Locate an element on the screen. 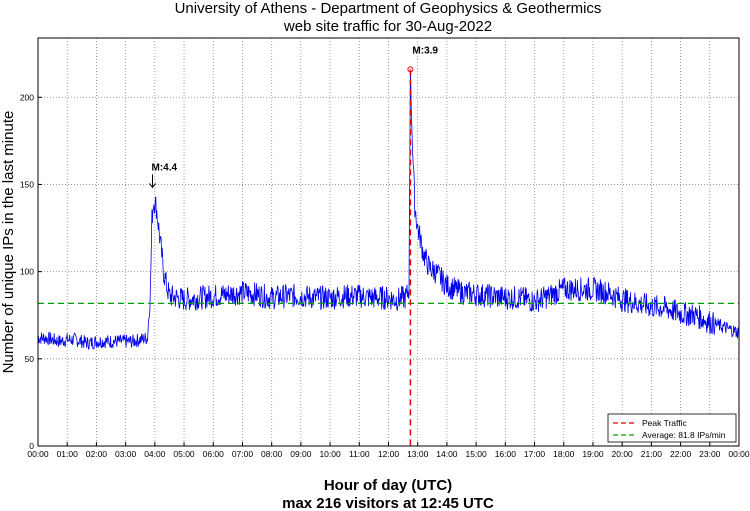 The image size is (750, 511). x-tick-label: 04:00 is located at coordinates (155, 454).